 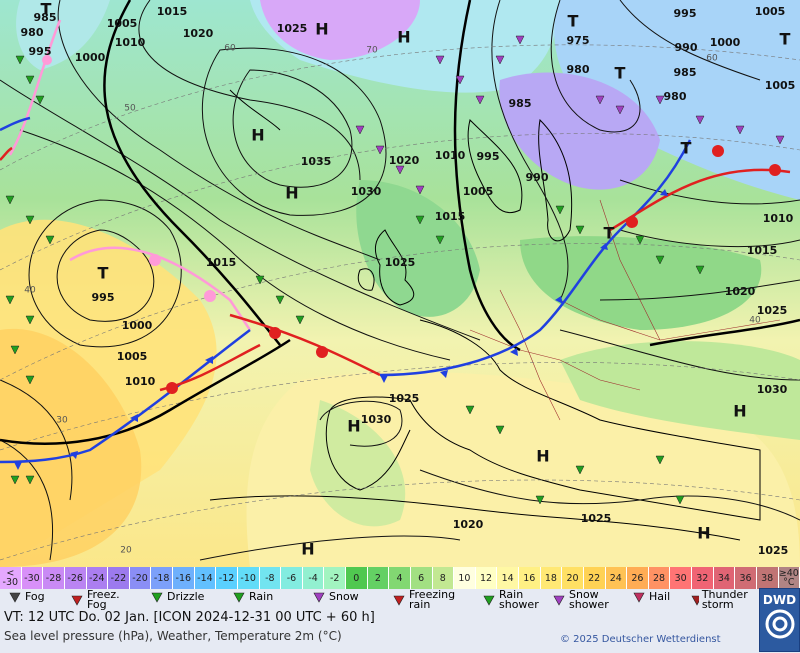 I want to click on scale-cell: -28, so click(x=54, y=578).